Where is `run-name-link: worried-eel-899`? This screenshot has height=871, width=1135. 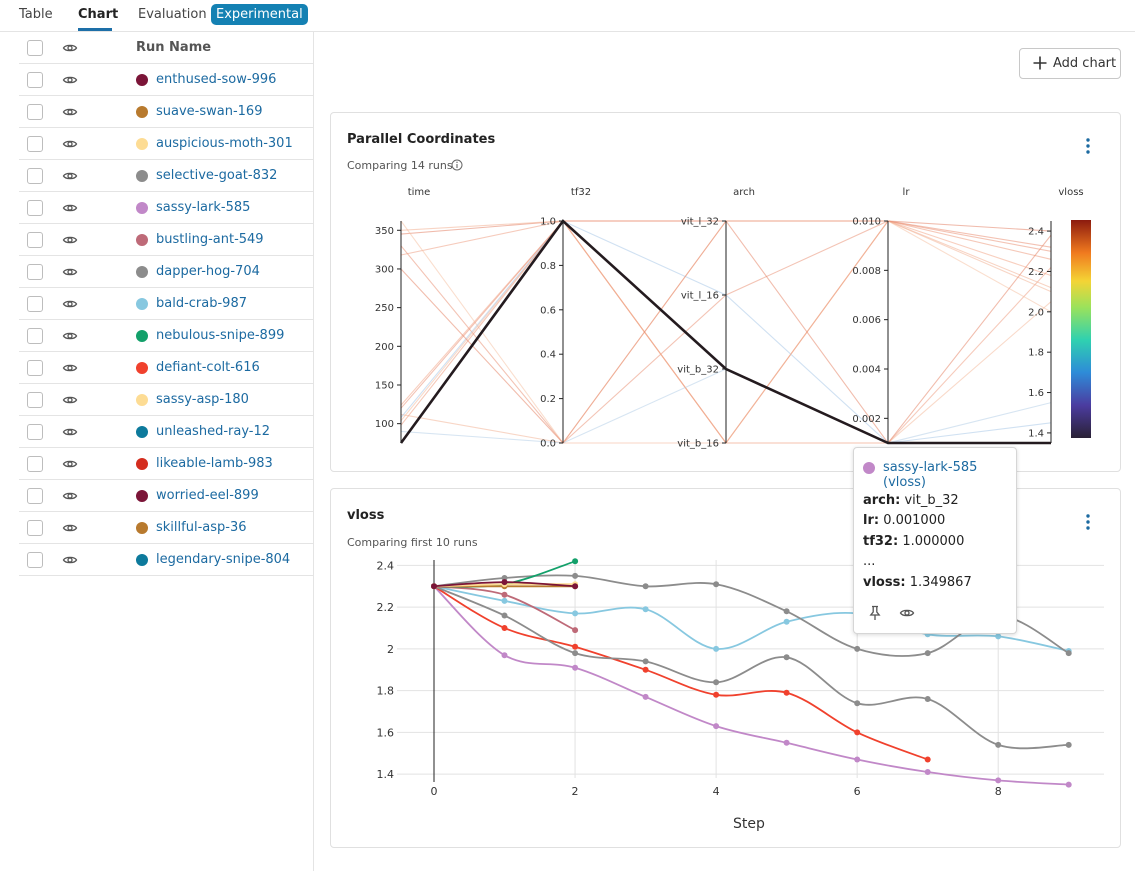
run-name-link: worried-eel-899 is located at coordinates (207, 495).